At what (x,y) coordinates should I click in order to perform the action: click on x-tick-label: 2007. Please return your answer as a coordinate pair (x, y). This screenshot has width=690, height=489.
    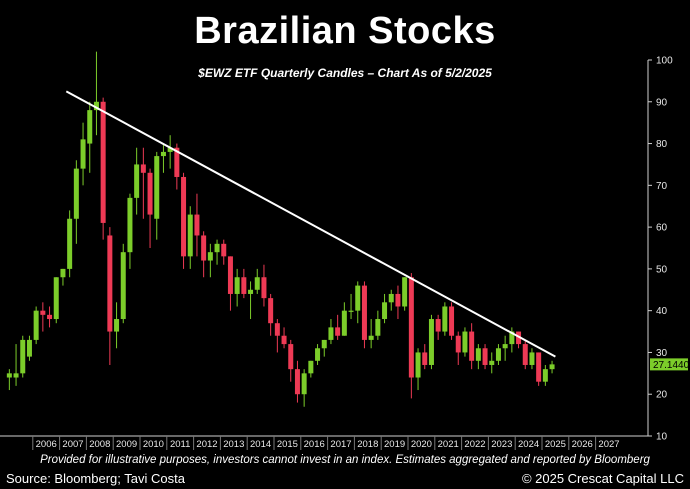
    Looking at the image, I should click on (72, 444).